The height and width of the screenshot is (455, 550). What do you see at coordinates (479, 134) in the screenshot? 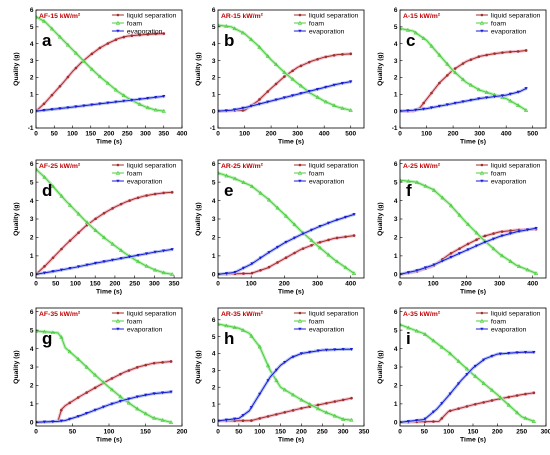
I see `x-tick-label: 300` at bounding box center [479, 134].